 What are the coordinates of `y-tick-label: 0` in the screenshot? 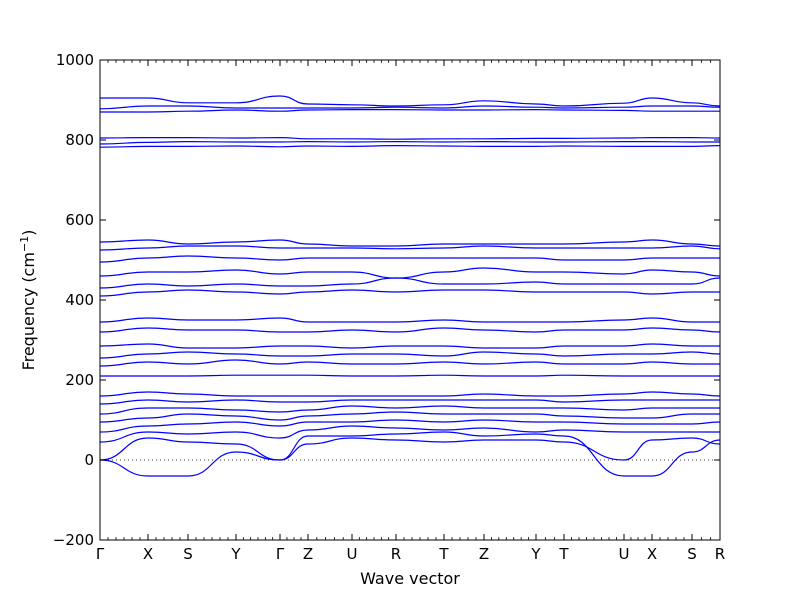 It's located at (89, 460).